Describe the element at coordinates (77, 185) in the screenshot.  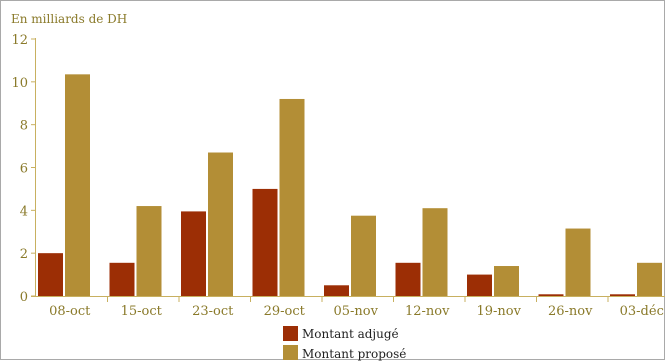
I see `bar-montant-propose-08-oct` at that location.